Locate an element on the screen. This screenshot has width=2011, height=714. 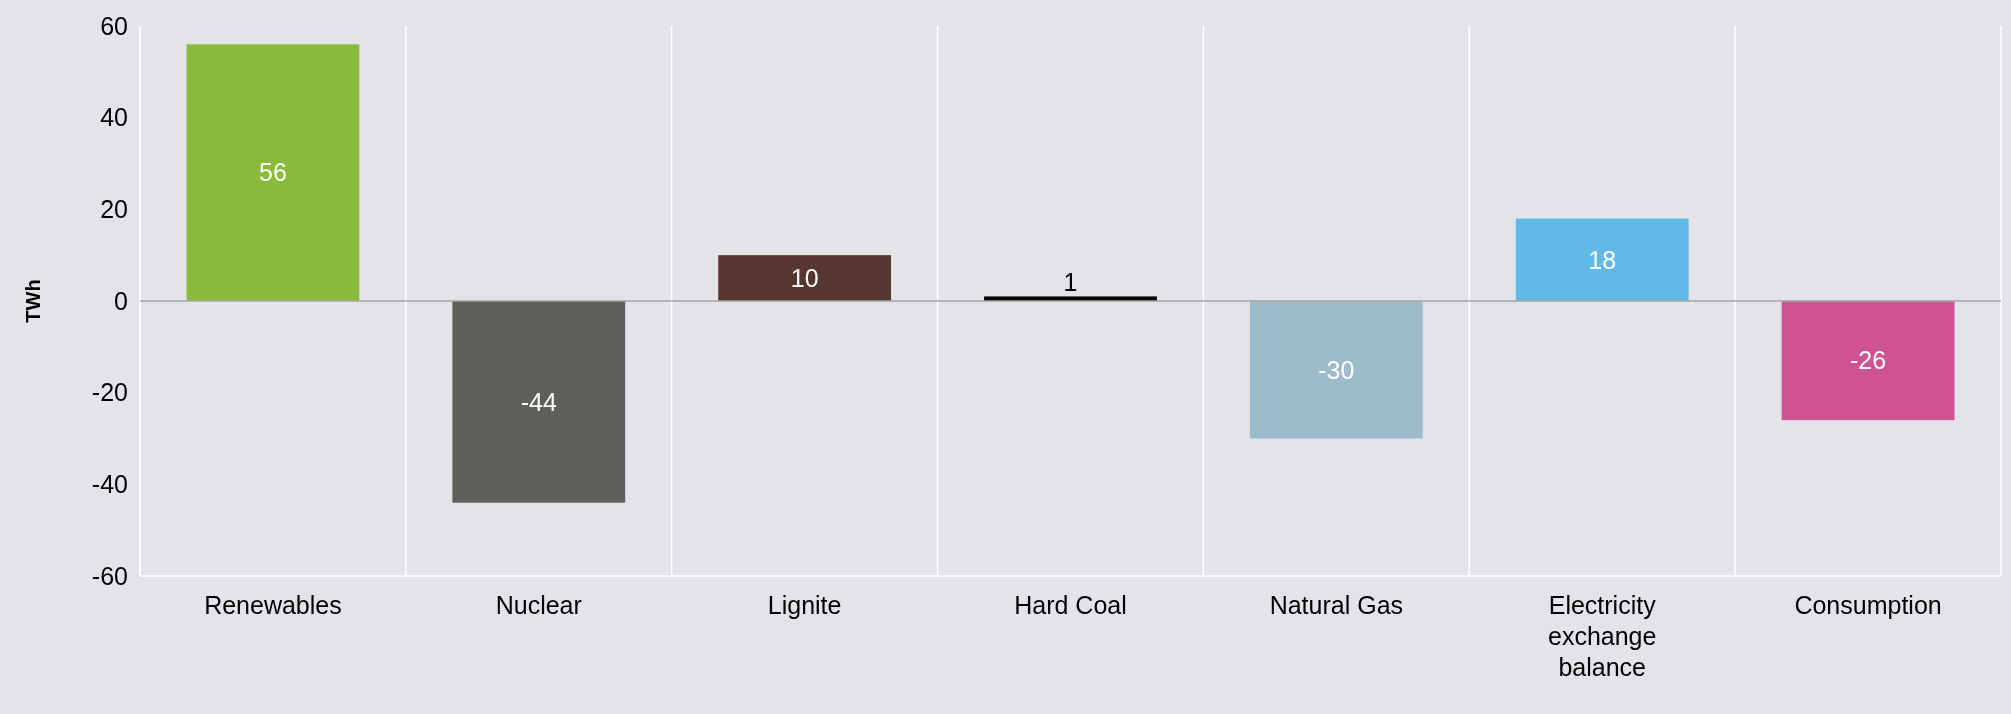
x-tick-label: Renewables is located at coordinates (273, 605).